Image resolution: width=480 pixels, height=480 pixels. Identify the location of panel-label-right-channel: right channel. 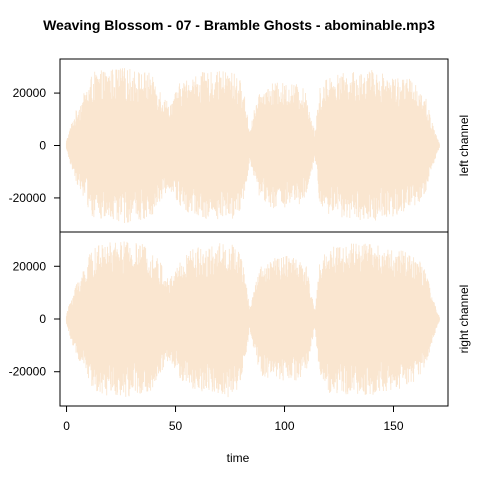
(464, 319).